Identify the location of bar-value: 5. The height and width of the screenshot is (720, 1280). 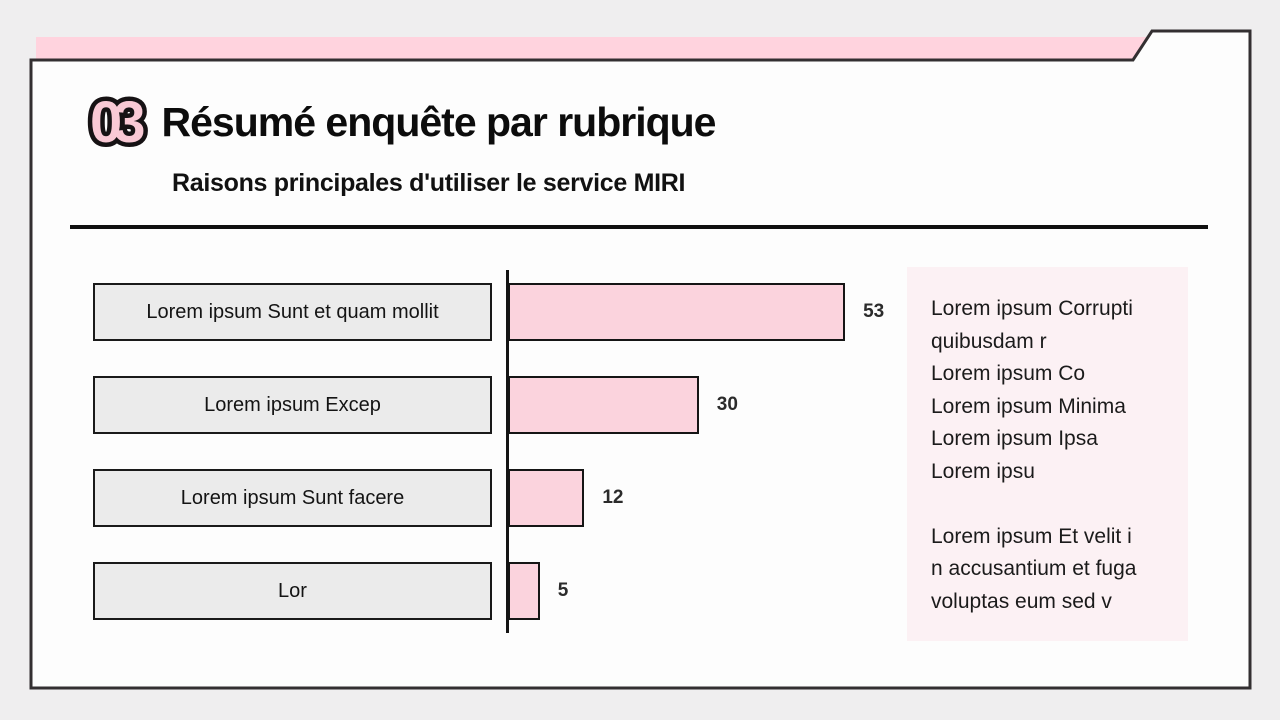
(563, 590).